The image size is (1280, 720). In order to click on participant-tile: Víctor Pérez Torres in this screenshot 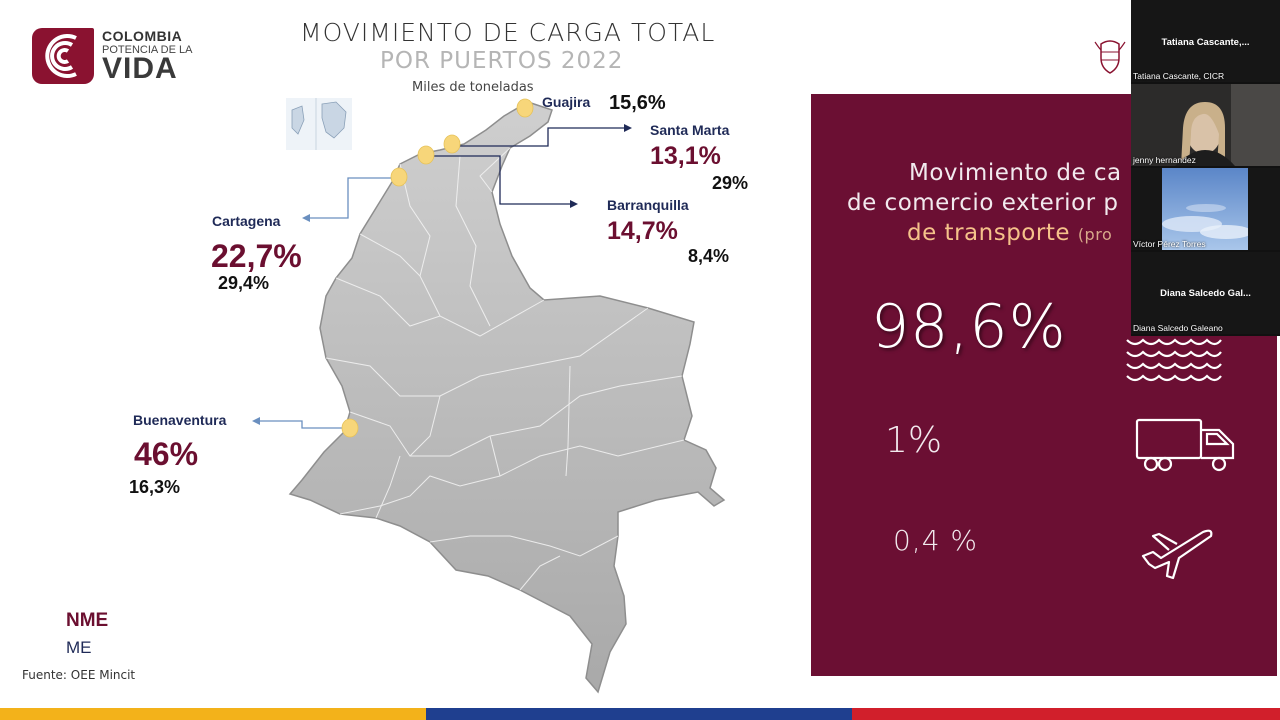, I will do `click(1205, 209)`.